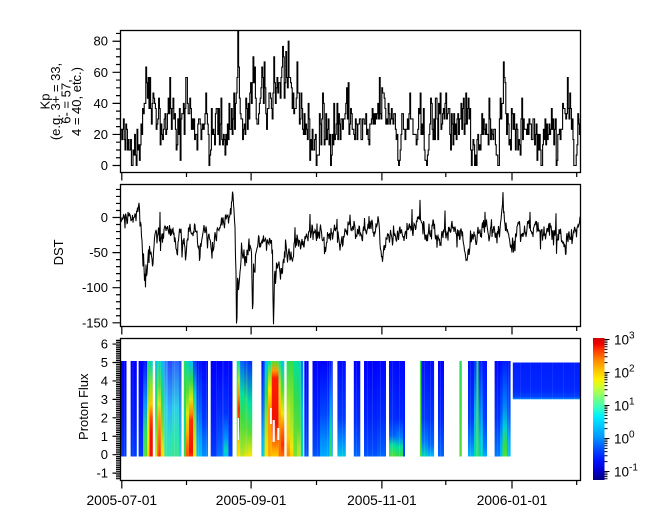  I want to click on svg-text: -50, so click(98, 252).